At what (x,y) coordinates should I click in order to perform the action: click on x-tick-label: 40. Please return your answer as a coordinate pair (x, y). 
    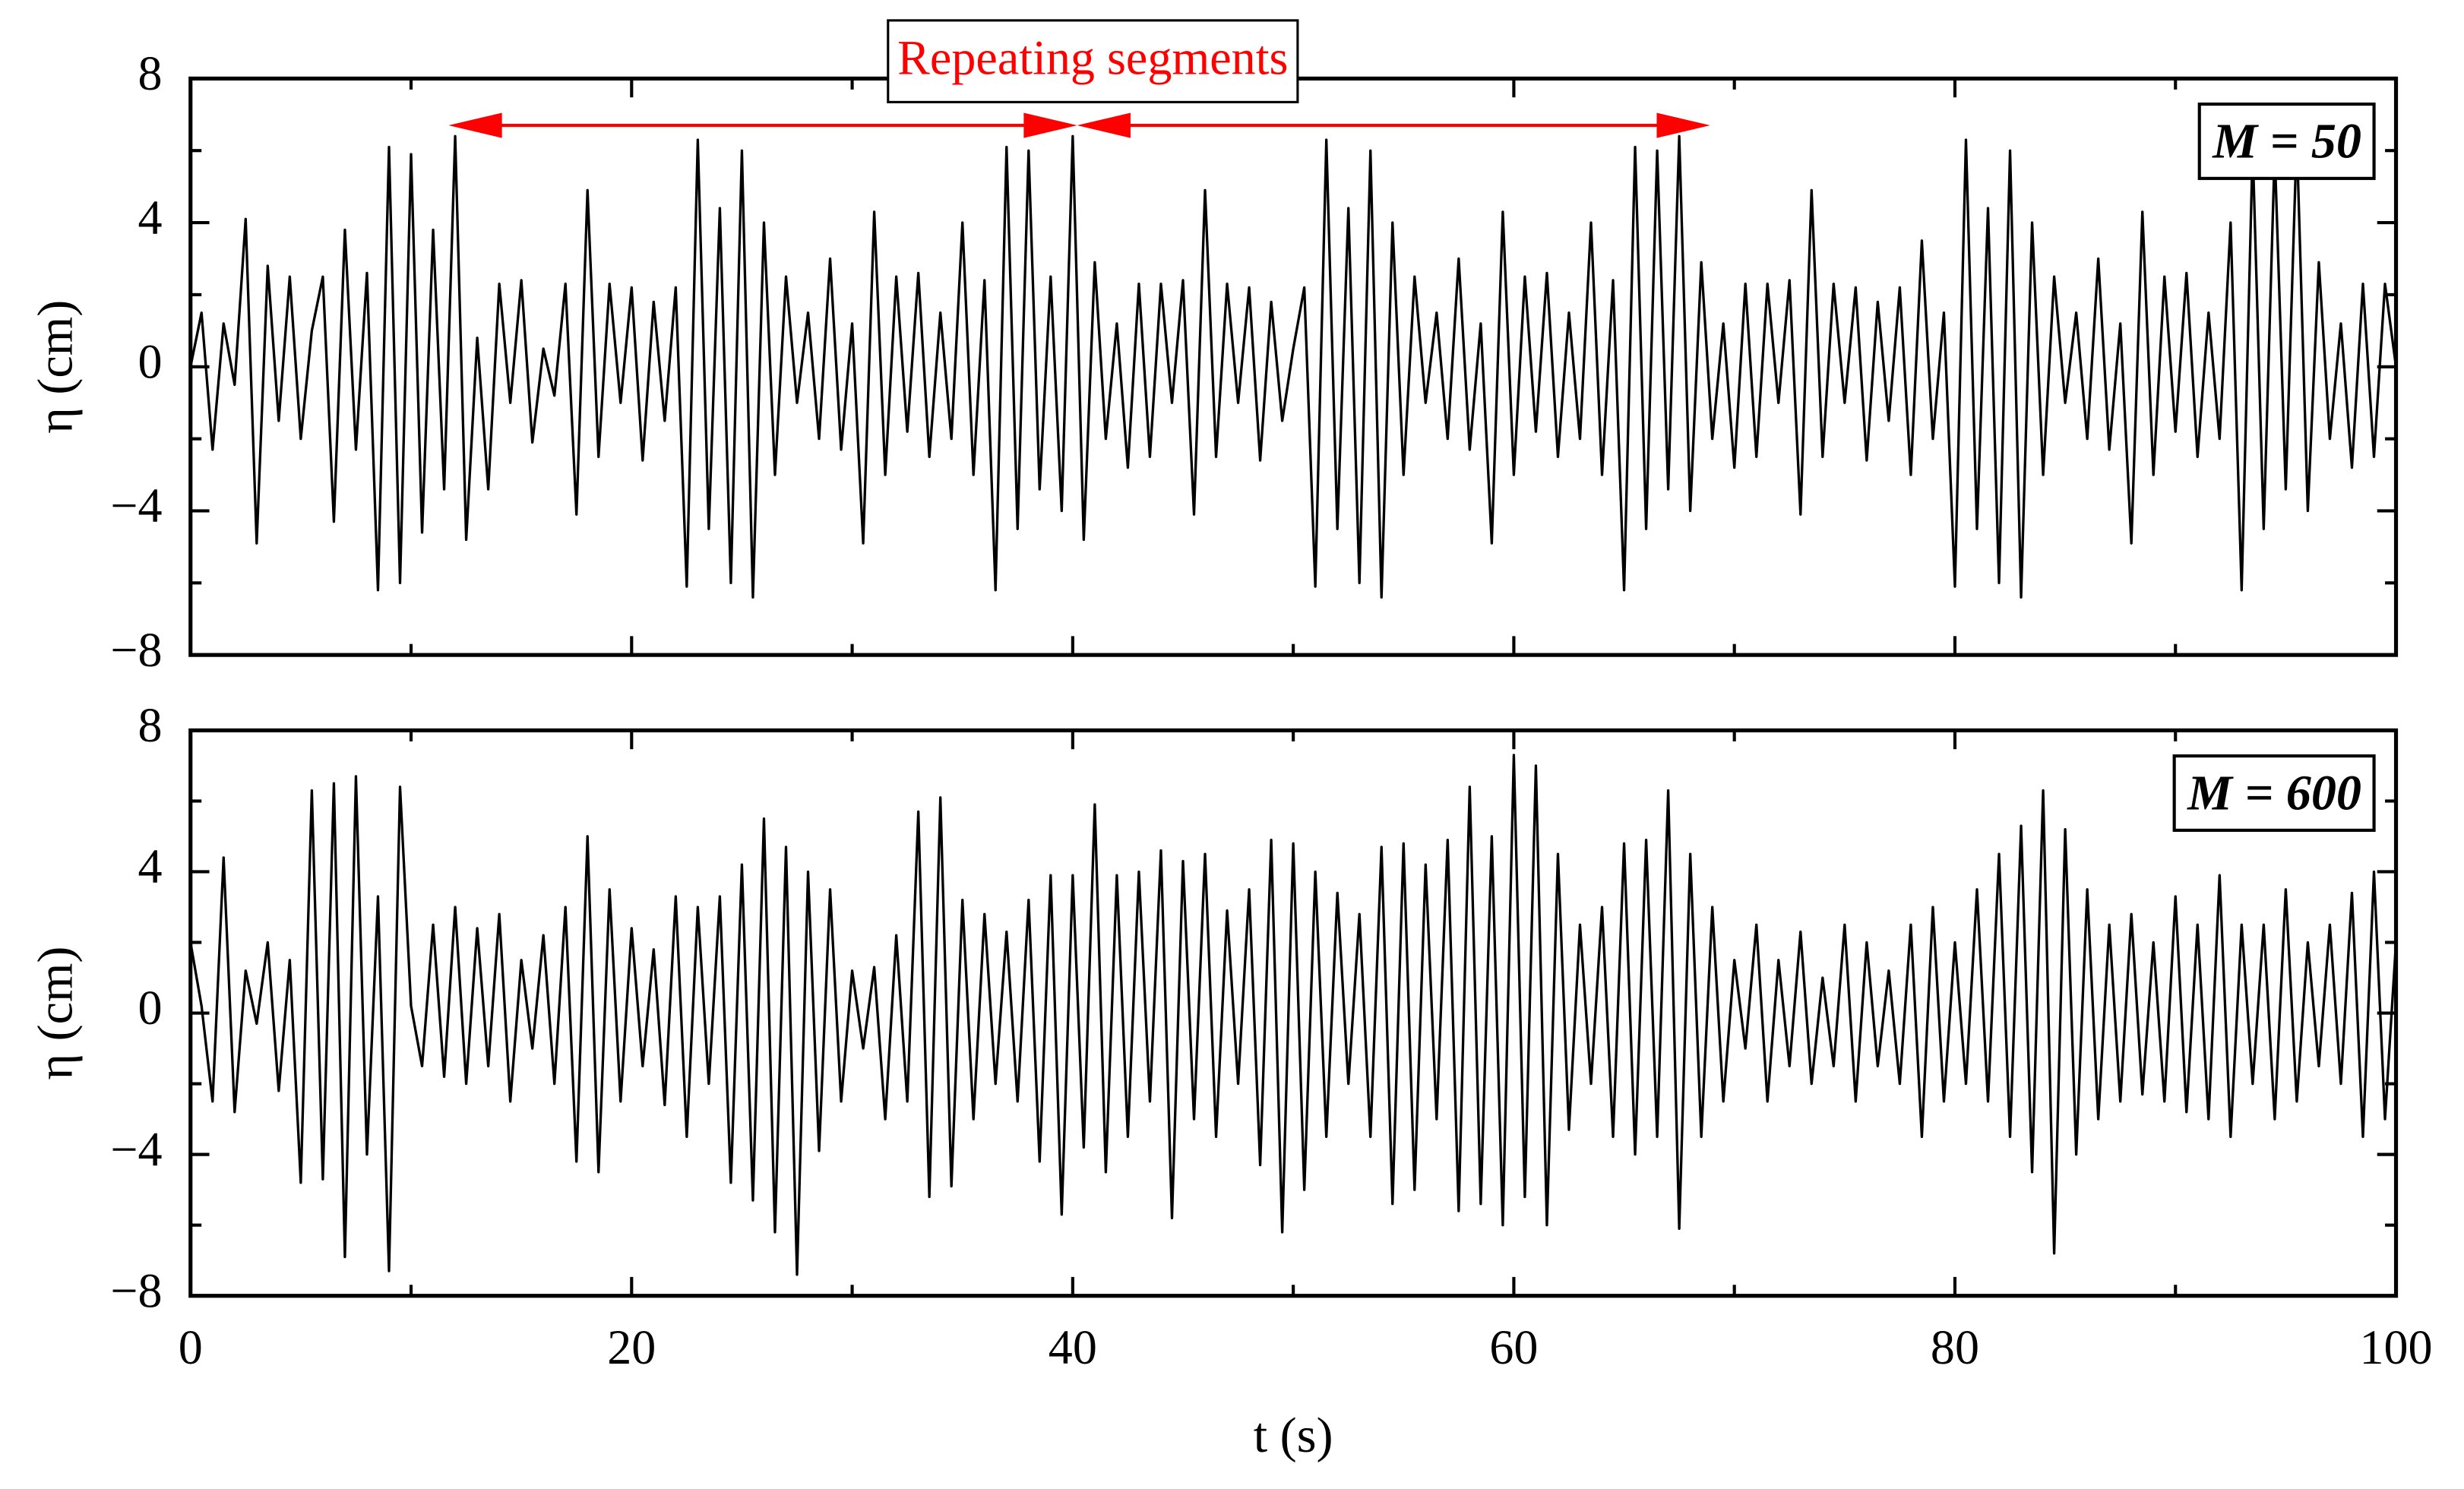
    Looking at the image, I should click on (1073, 1347).